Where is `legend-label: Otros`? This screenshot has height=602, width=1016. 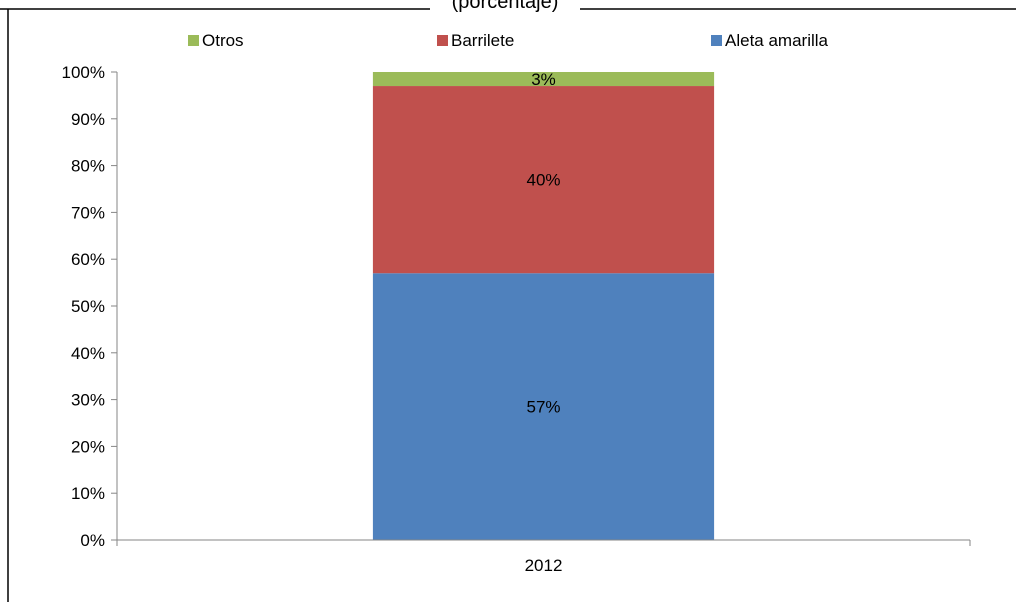
legend-label: Otros is located at coordinates (223, 40).